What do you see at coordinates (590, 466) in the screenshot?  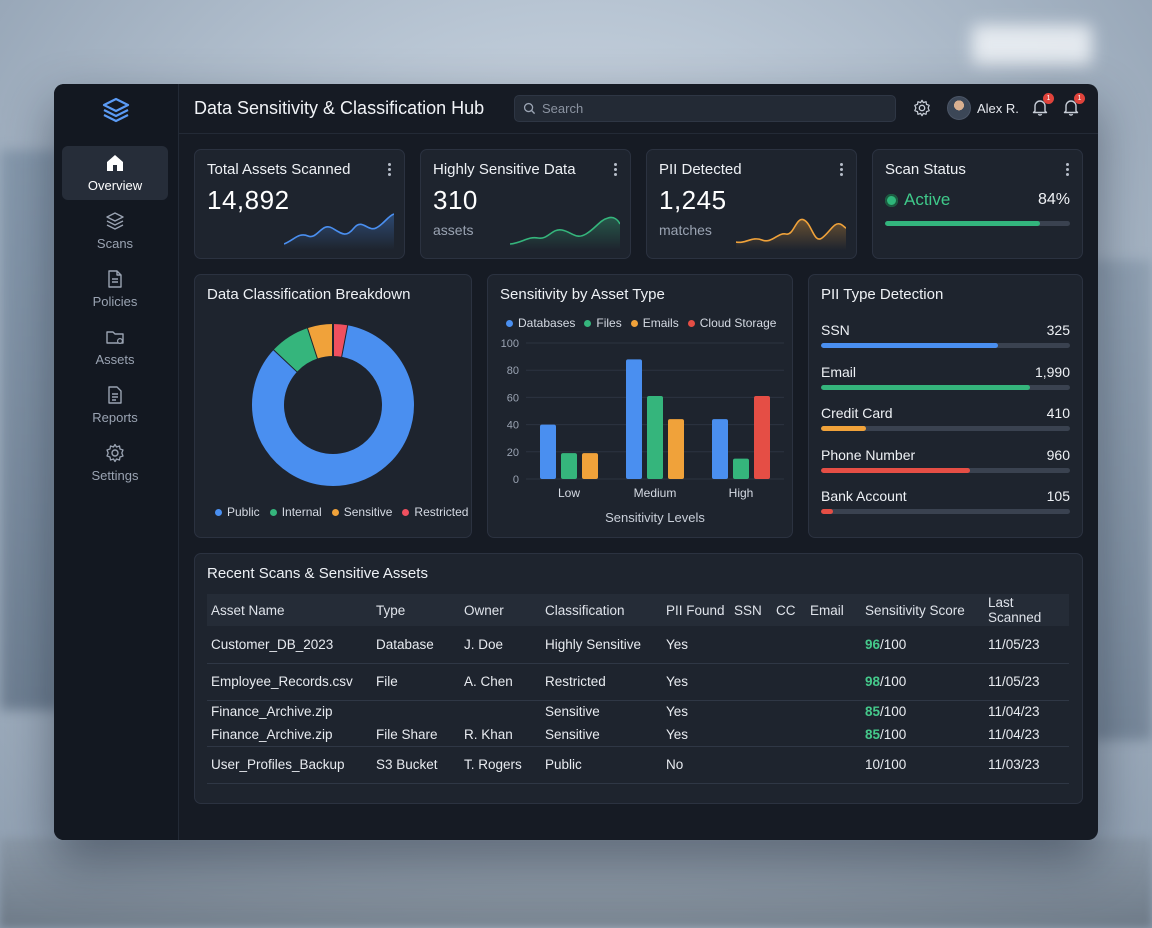 I see `bar-low-emails` at bounding box center [590, 466].